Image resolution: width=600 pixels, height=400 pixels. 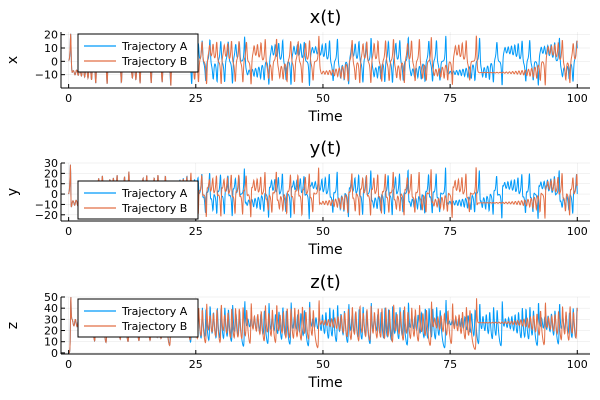 I want to click on y-tick-label: 50, so click(x=51, y=297).